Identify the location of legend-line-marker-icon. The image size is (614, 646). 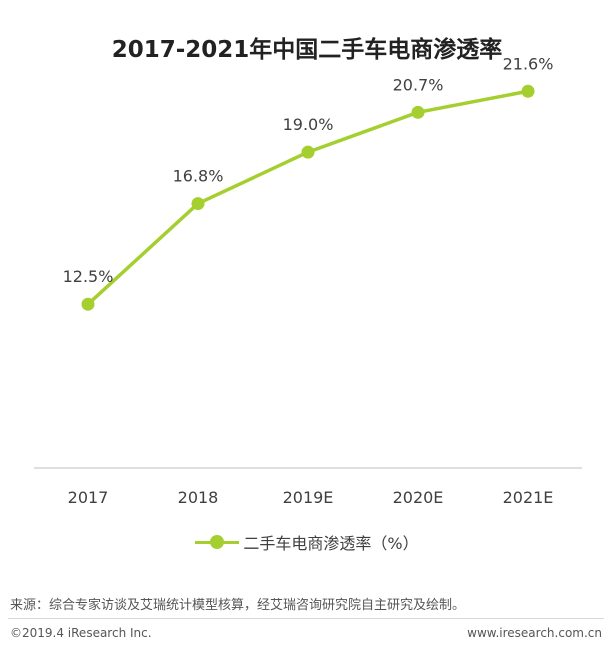
(217, 542).